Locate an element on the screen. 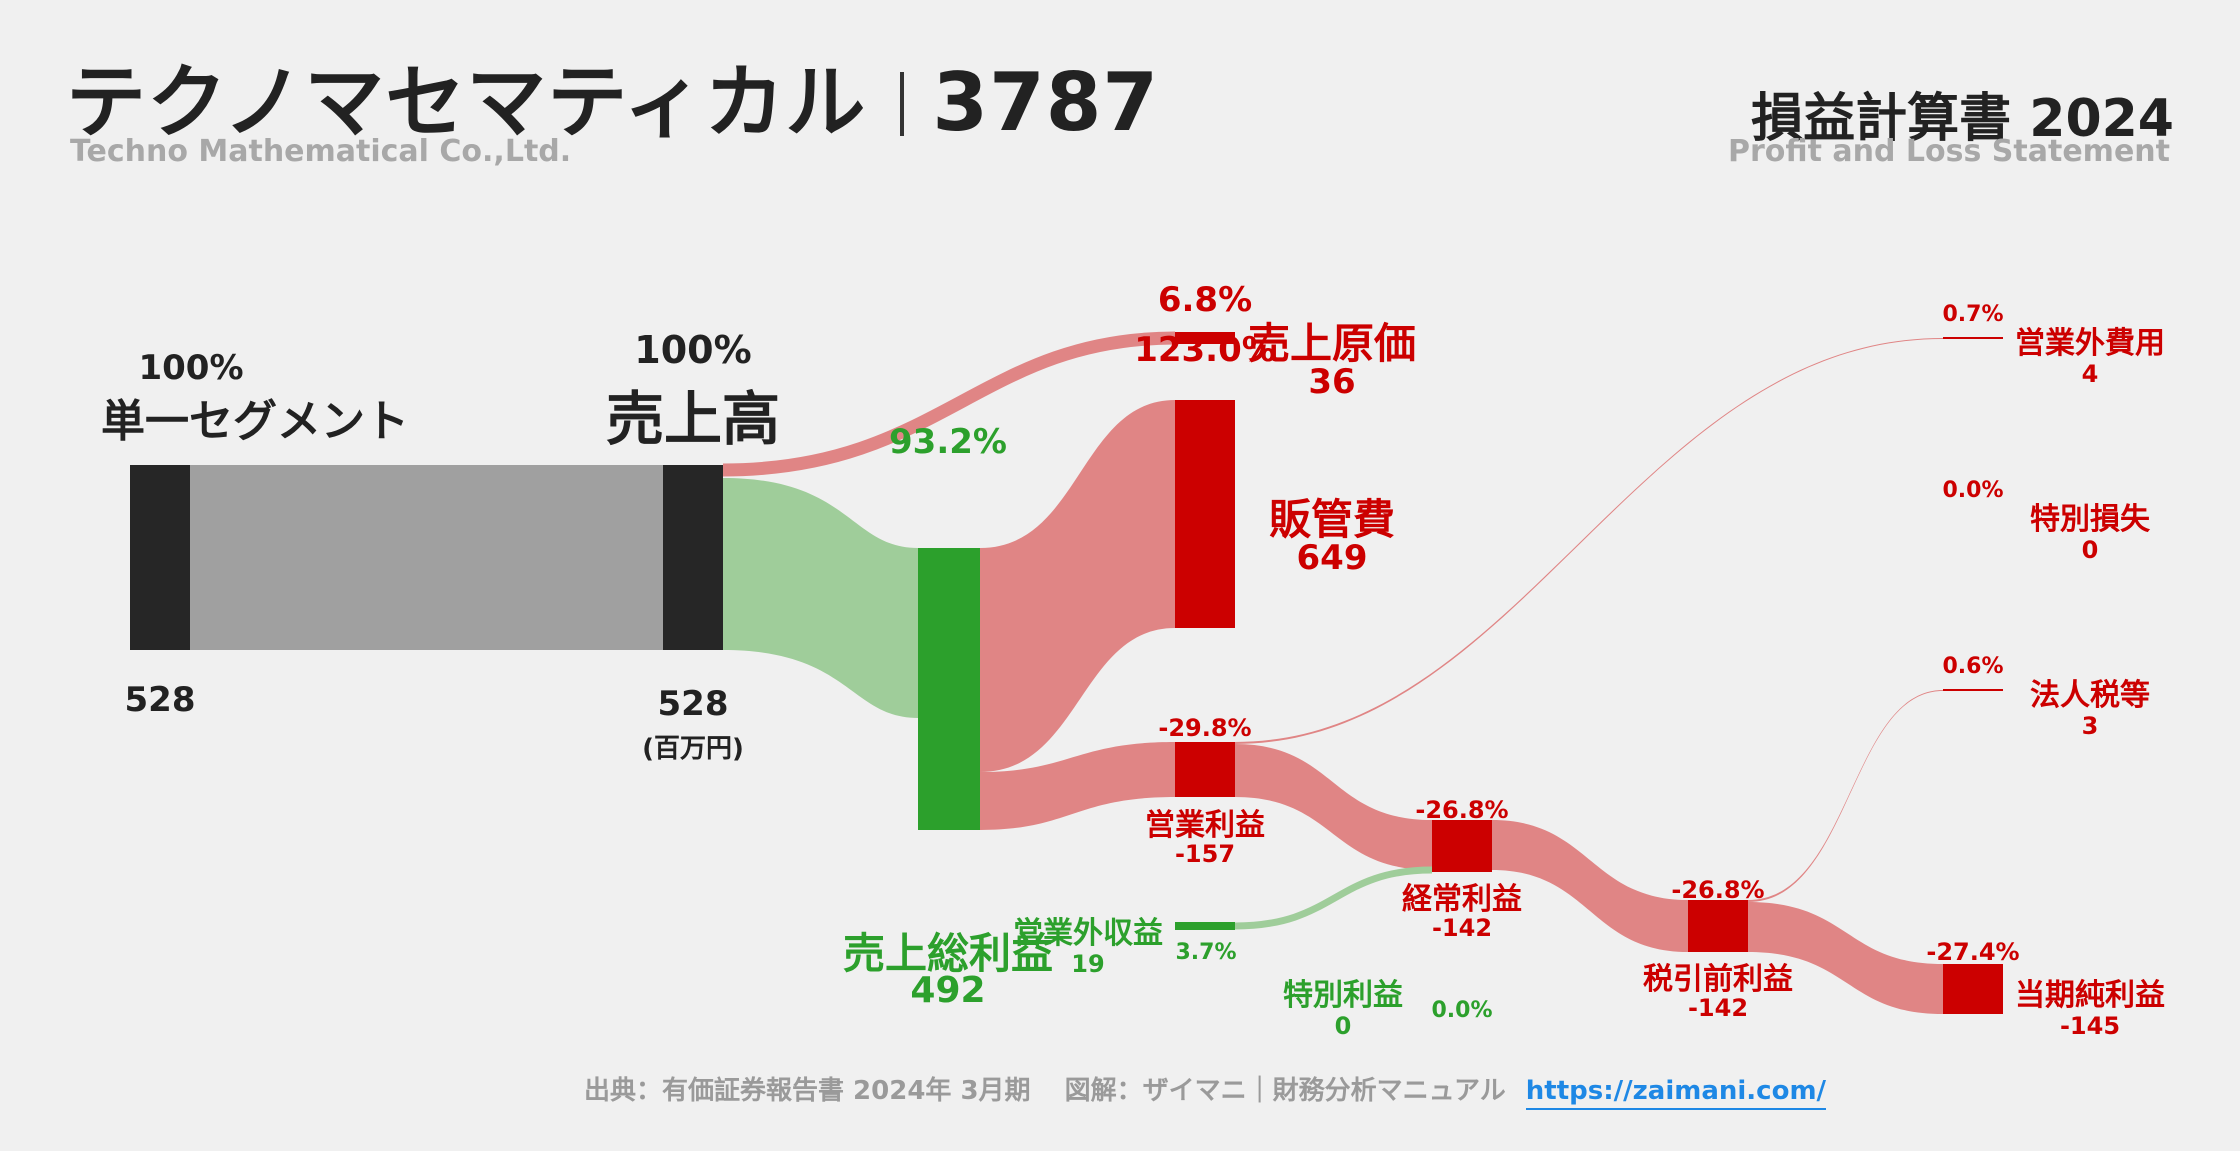 The width and height of the screenshot is (2240, 1151). net-profit-pct: -27.4% is located at coordinates (1973, 952).